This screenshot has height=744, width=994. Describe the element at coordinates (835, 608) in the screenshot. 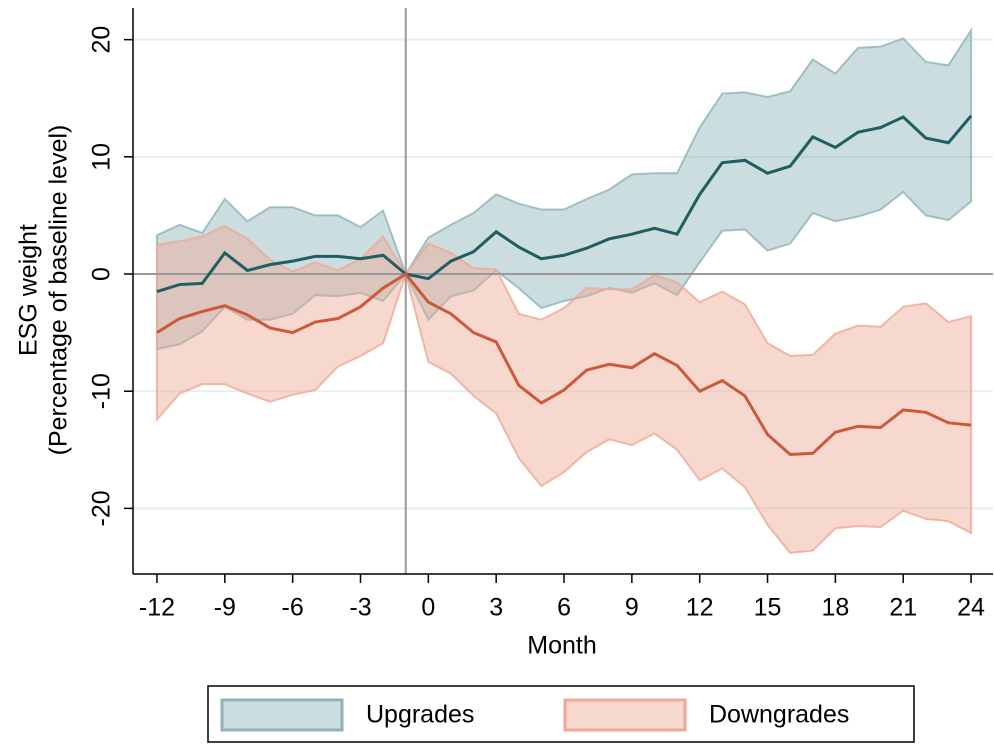

I see `x-tick-label: 18` at that location.